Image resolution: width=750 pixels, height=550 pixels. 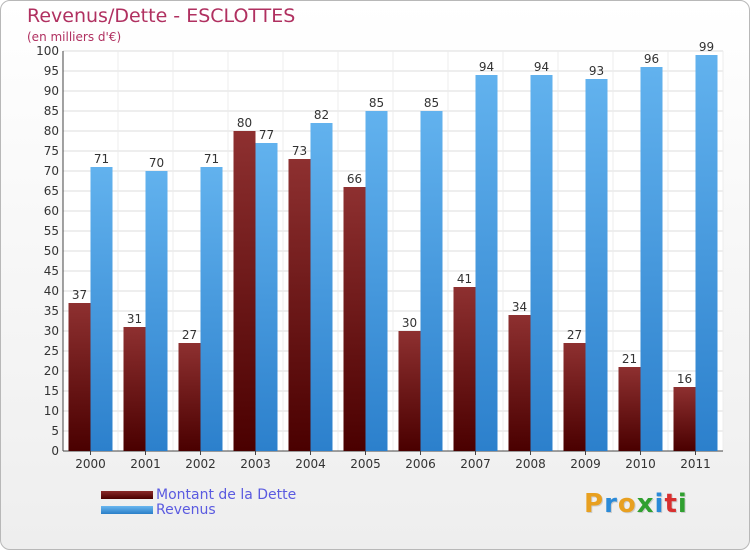 I want to click on x-tick-label: 2004, so click(x=310, y=464).